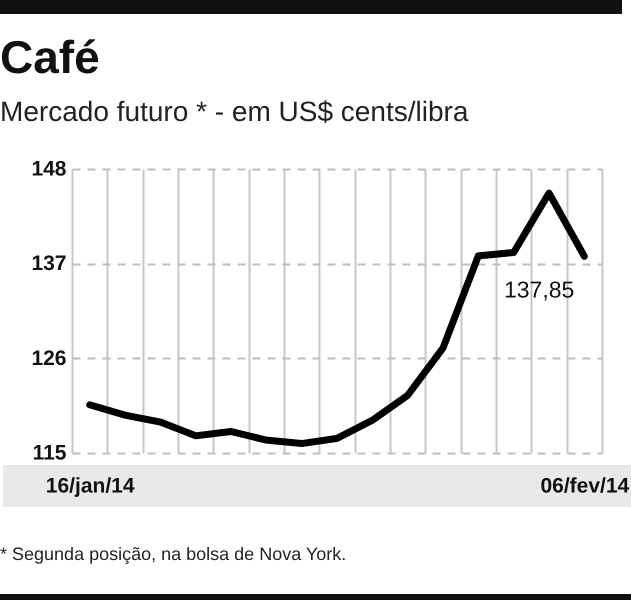 Image resolution: width=631 pixels, height=600 pixels. What do you see at coordinates (49, 453) in the screenshot?
I see `y-tick-label: 115` at bounding box center [49, 453].